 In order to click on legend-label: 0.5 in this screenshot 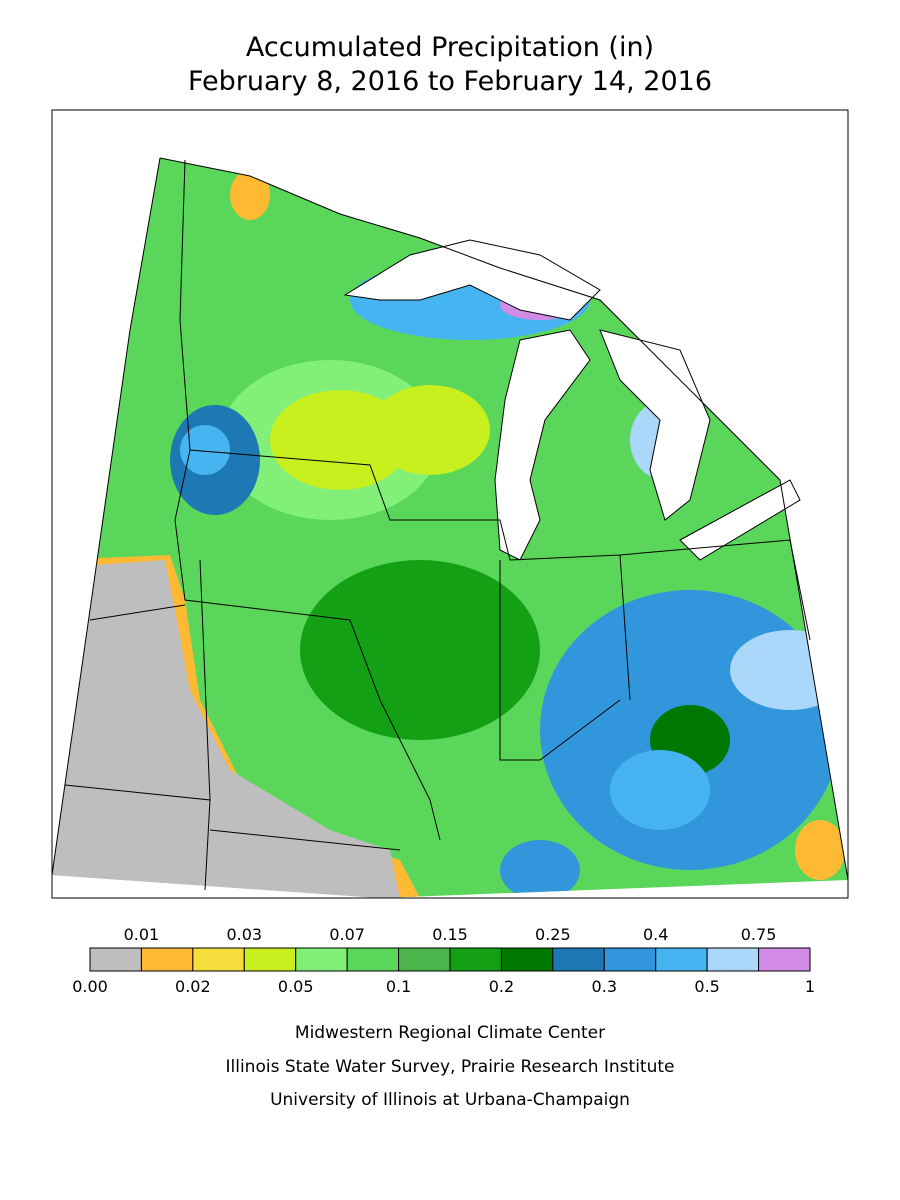, I will do `click(706, 986)`.